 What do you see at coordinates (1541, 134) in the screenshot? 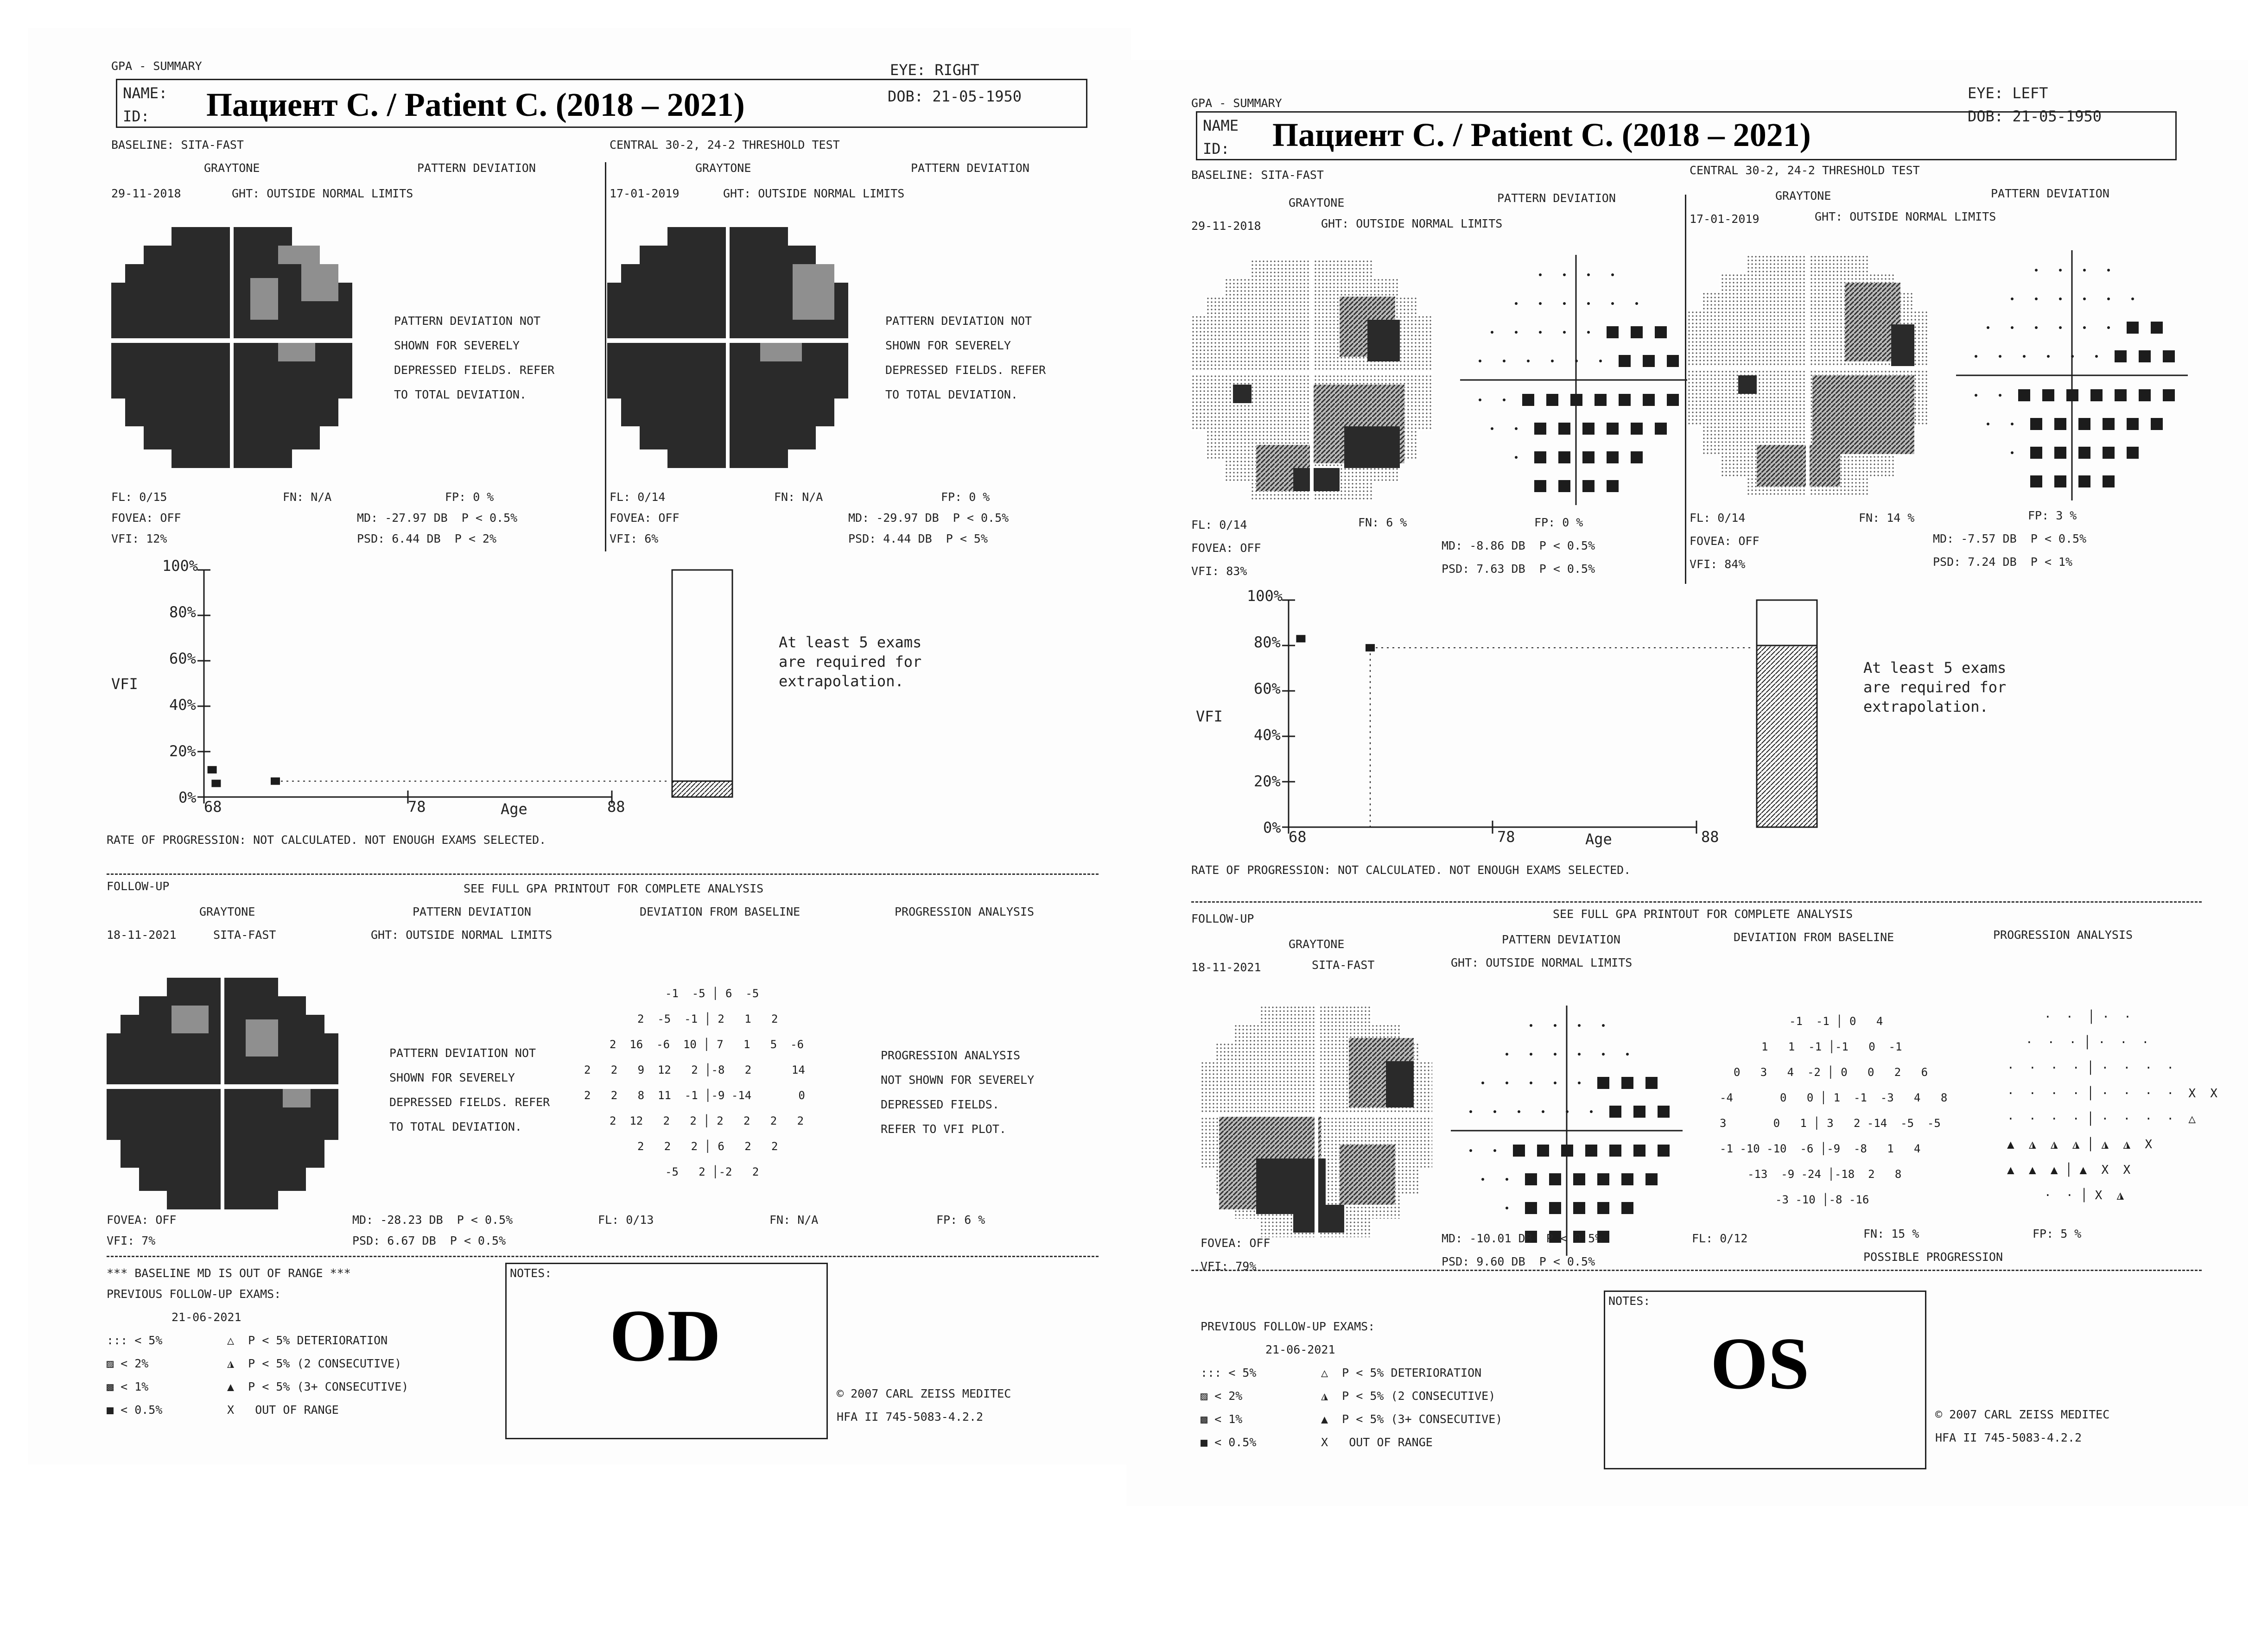
I see `patient-name: Пациент С. / Patient C. (2018 – 2021)` at bounding box center [1541, 134].